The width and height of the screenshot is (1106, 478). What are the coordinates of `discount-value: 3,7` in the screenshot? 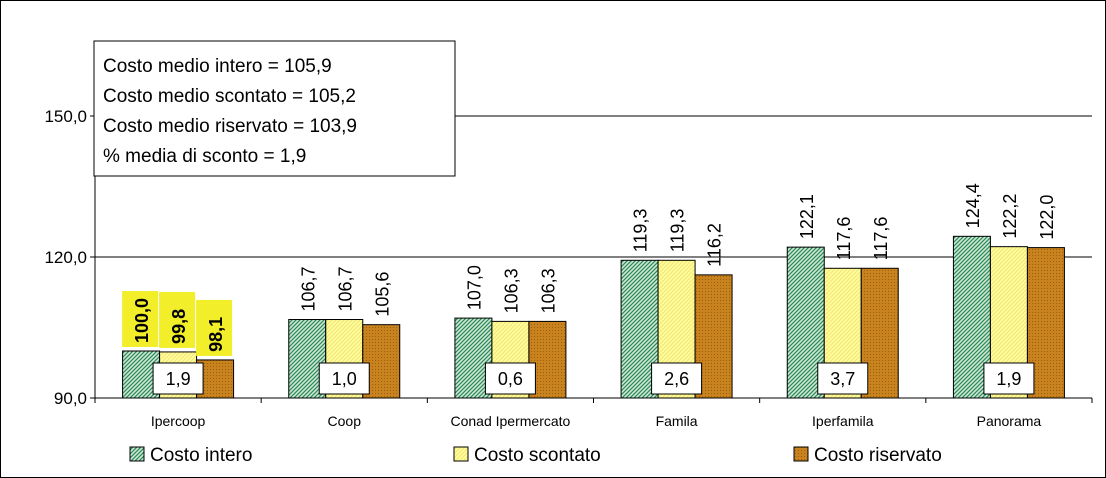 It's located at (842, 379).